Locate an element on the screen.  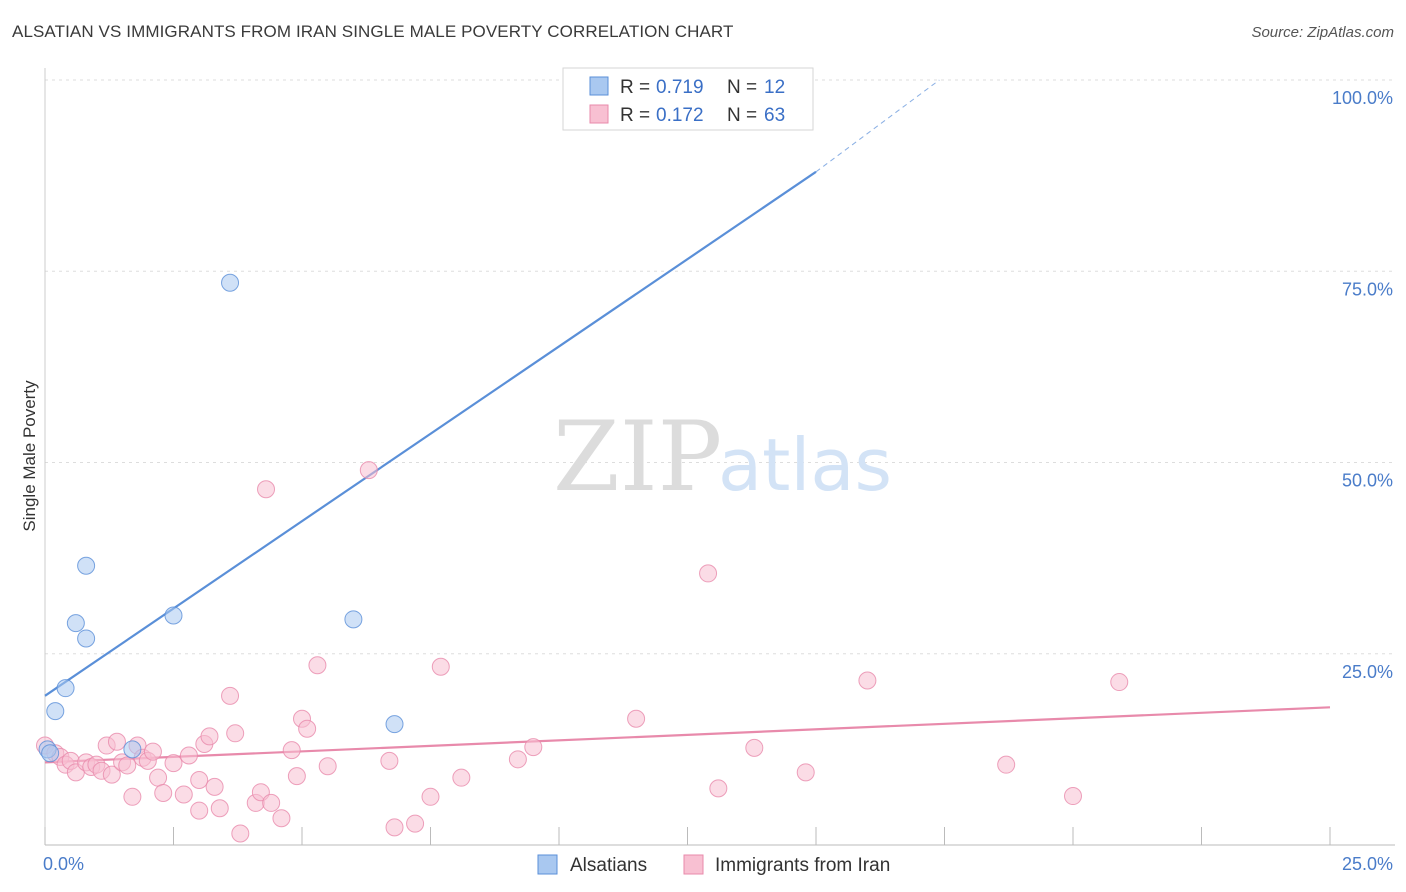
watermark: ZIP atlas is located at coordinates (722, 457).